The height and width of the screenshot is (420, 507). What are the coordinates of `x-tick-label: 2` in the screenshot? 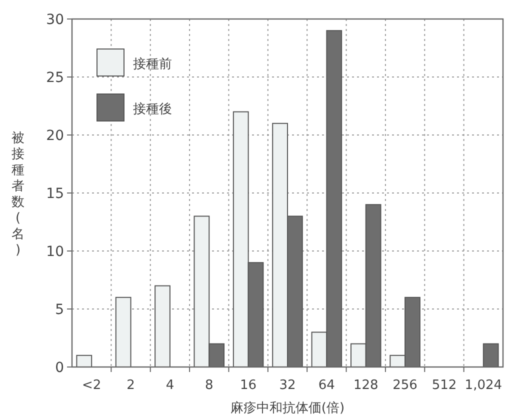 It's located at (130, 385).